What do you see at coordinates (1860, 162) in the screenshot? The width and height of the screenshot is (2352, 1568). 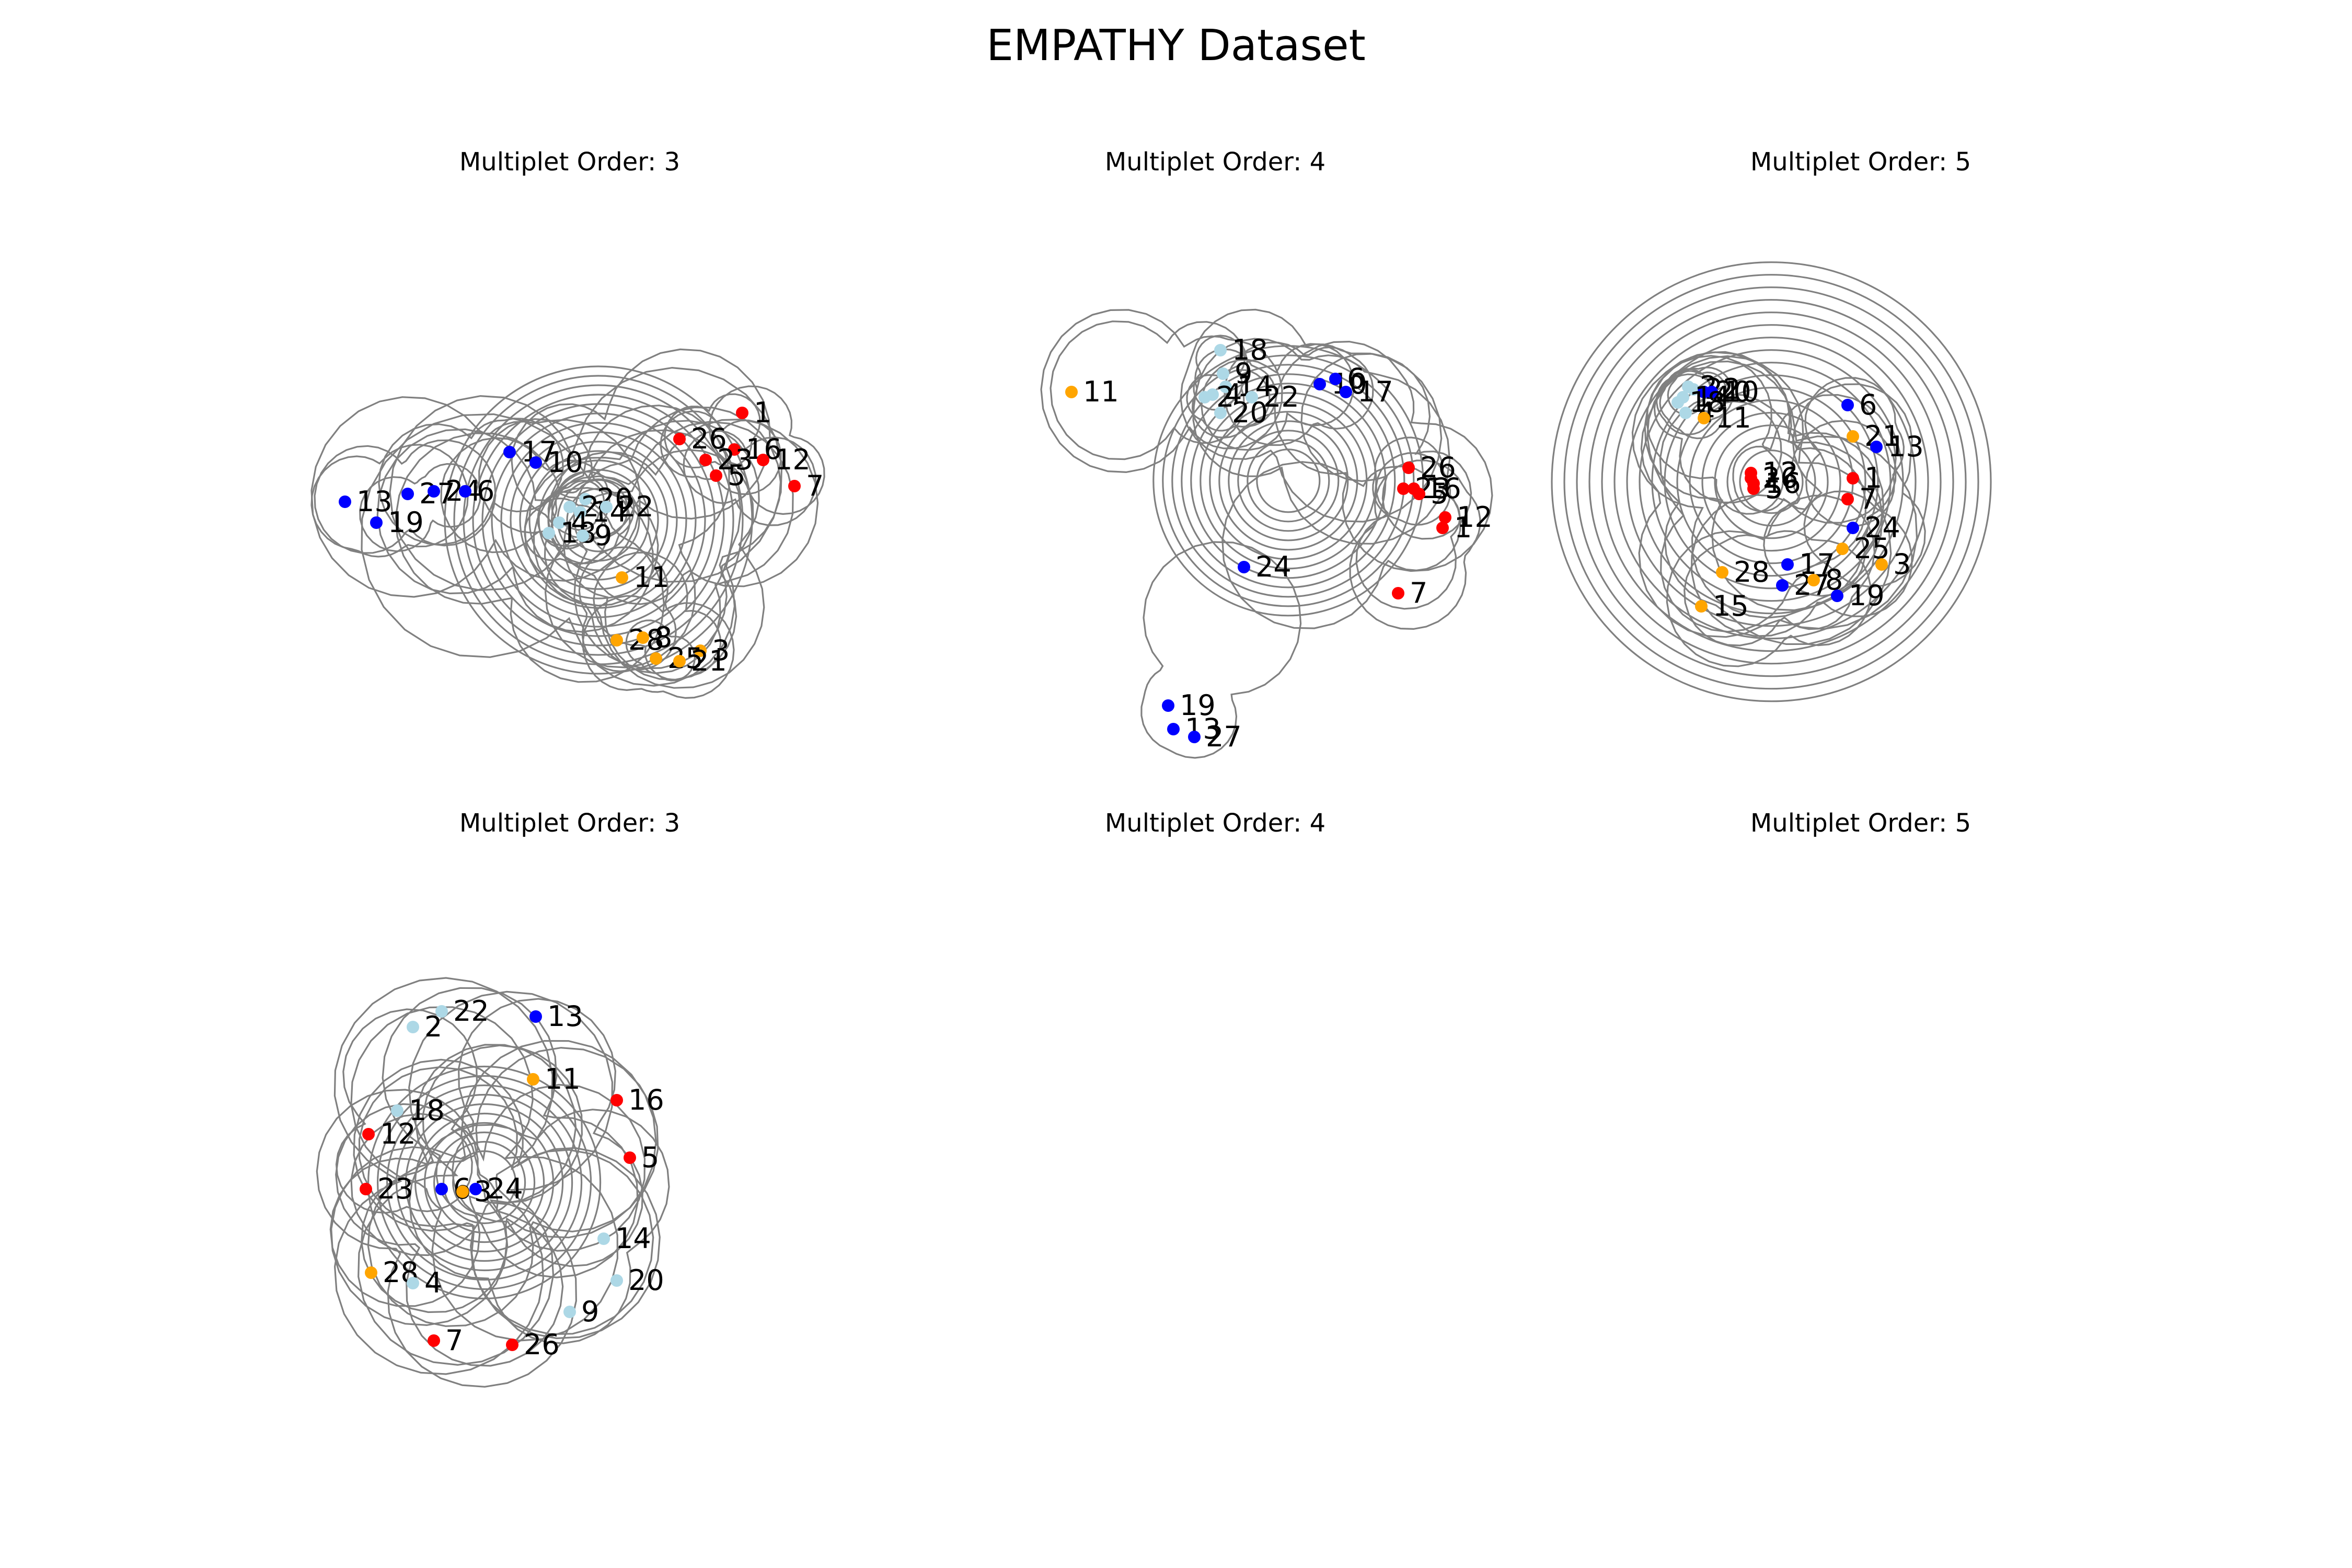 I see `panel-title: Multiplet Order: 5` at bounding box center [1860, 162].